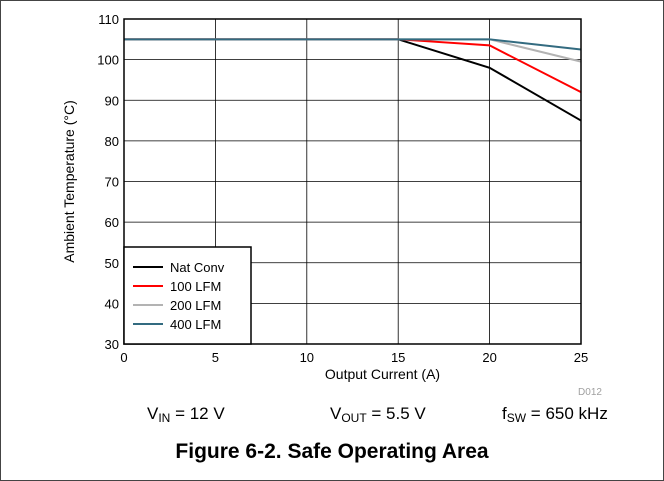 Image resolution: width=664 pixels, height=481 pixels. Describe the element at coordinates (215, 357) in the screenshot. I see `x-tick-label: 5` at that location.